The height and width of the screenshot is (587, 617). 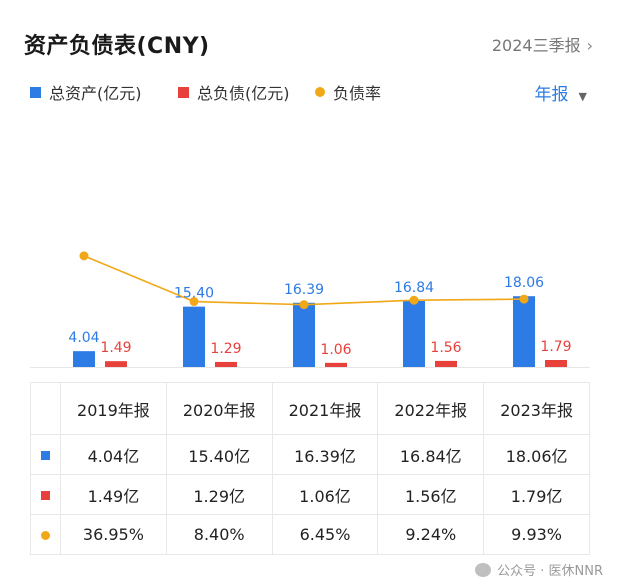 I want to click on assets-row-marker, so click(x=45, y=454).